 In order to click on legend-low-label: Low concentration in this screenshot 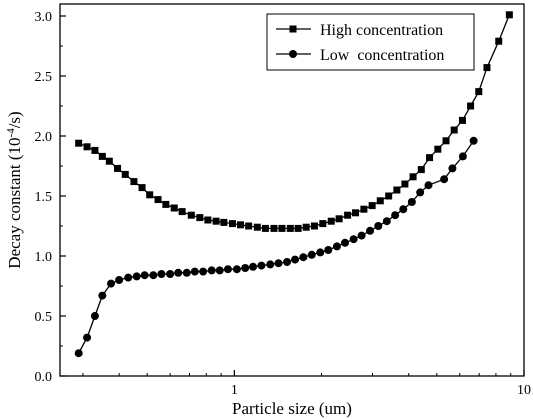, I will do `click(382, 55)`.